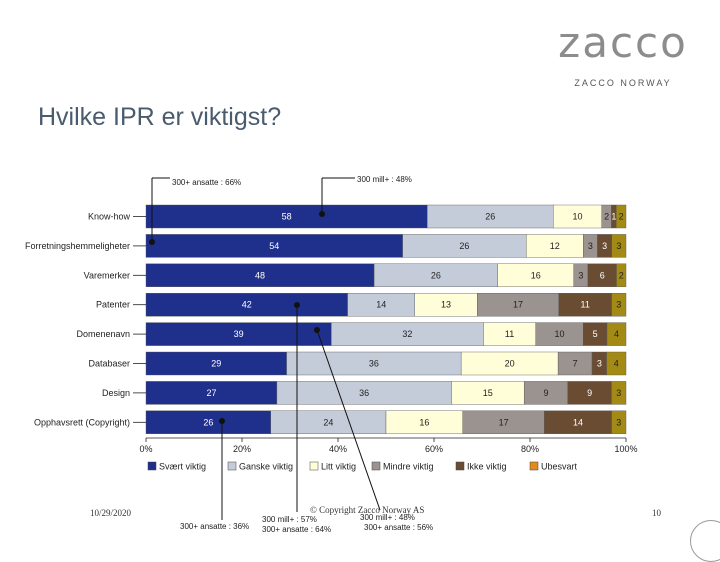  I want to click on callout-text: 300+ ansatte : 36%, so click(214, 526).